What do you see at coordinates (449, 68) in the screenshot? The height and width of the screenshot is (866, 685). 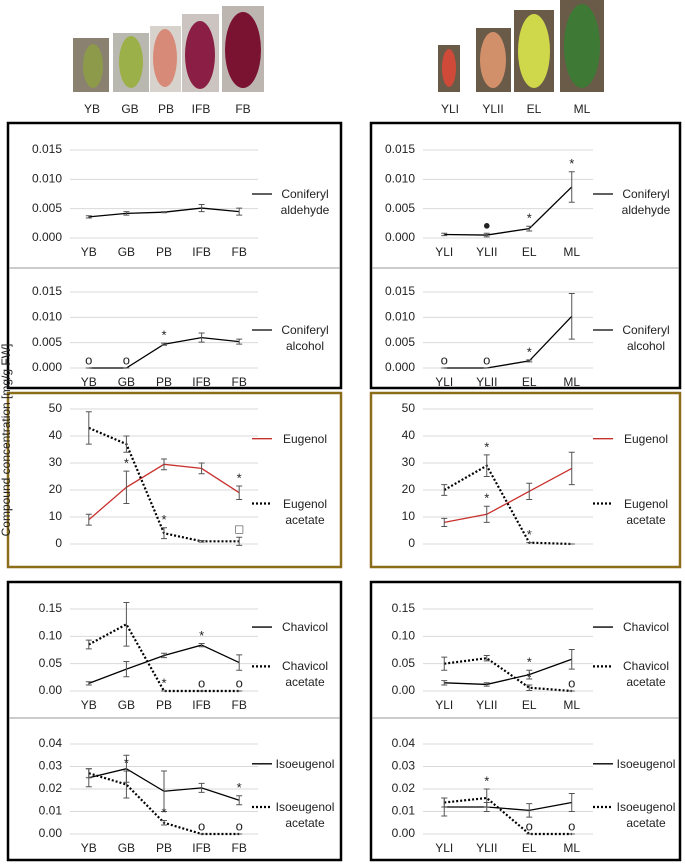 I see `leaf` at bounding box center [449, 68].